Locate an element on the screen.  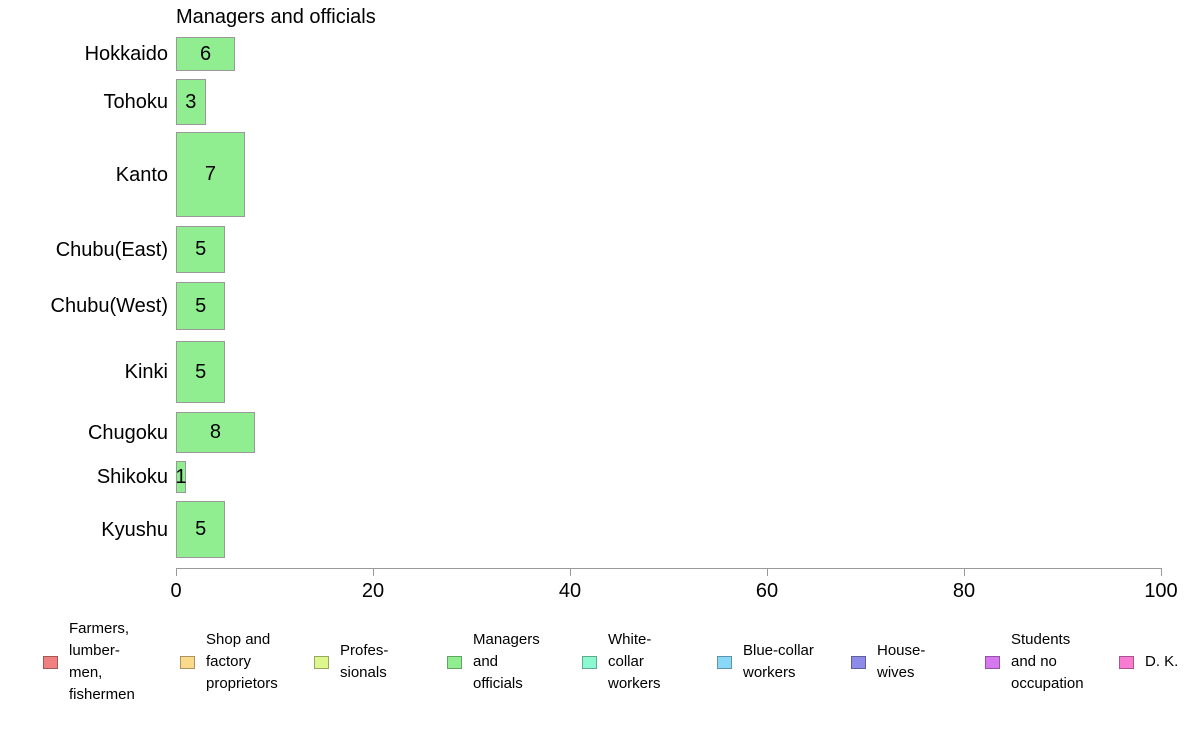
legend-item: Farmers, lumber- men, fishermen is located at coordinates (89, 662).